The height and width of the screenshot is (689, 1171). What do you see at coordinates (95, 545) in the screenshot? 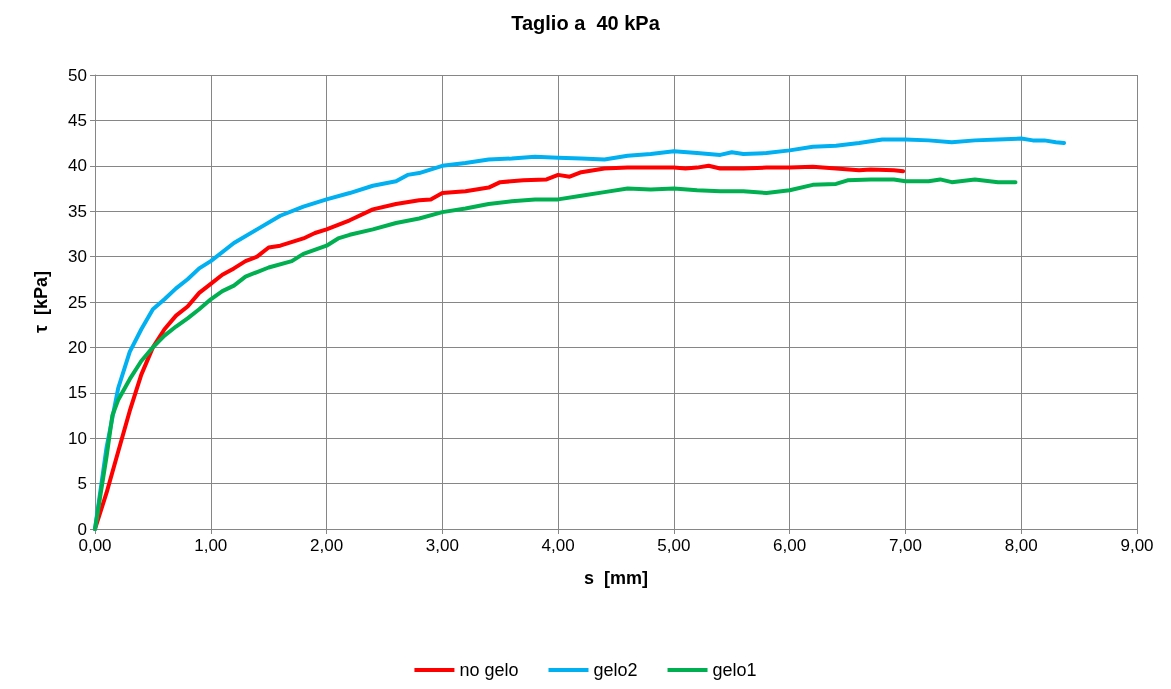
I see `x-tick-label: 0,00` at bounding box center [95, 545].